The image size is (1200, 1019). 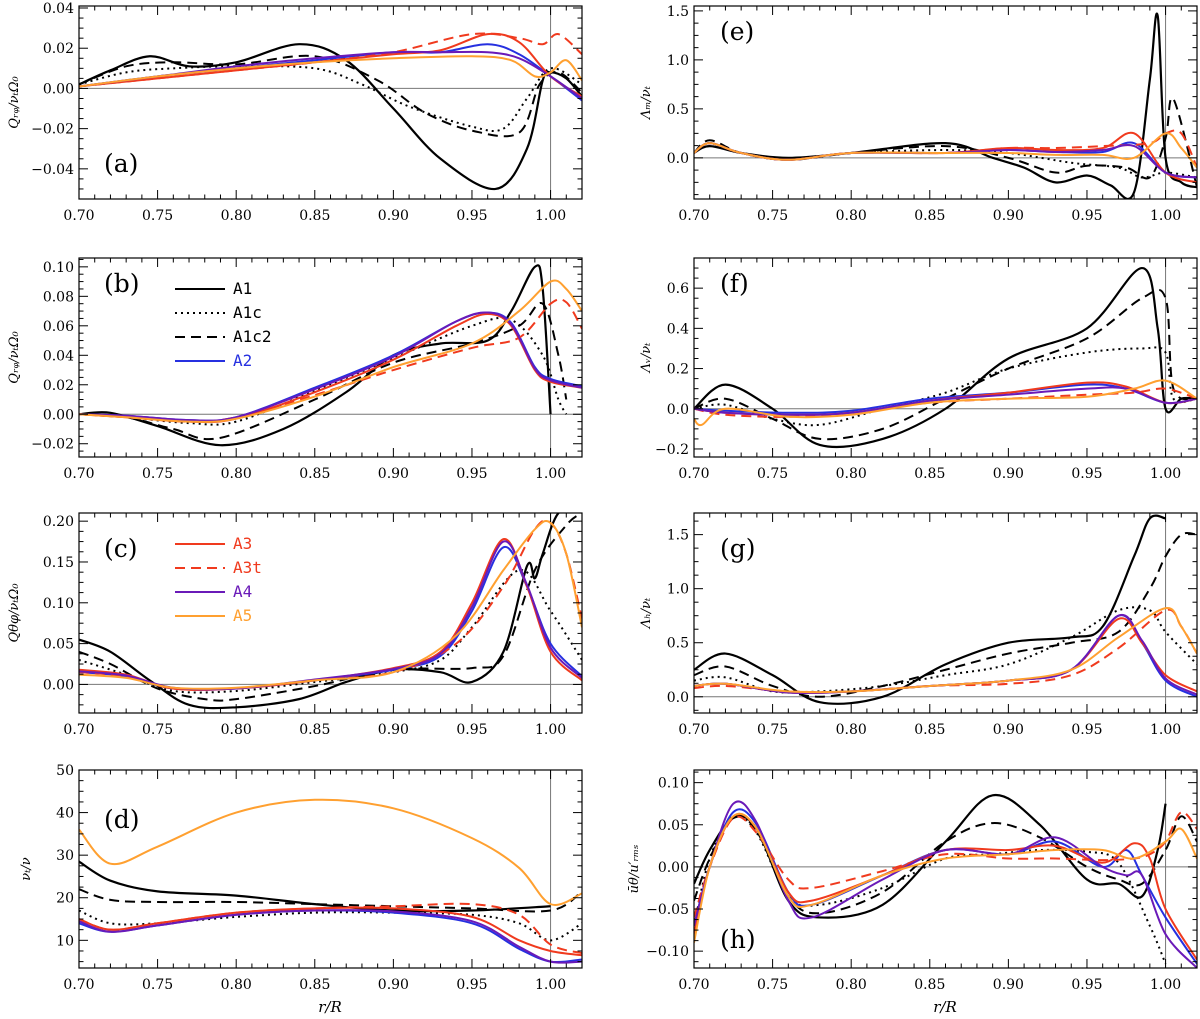 I want to click on y-tick-label: 0.0, so click(x=678, y=698).